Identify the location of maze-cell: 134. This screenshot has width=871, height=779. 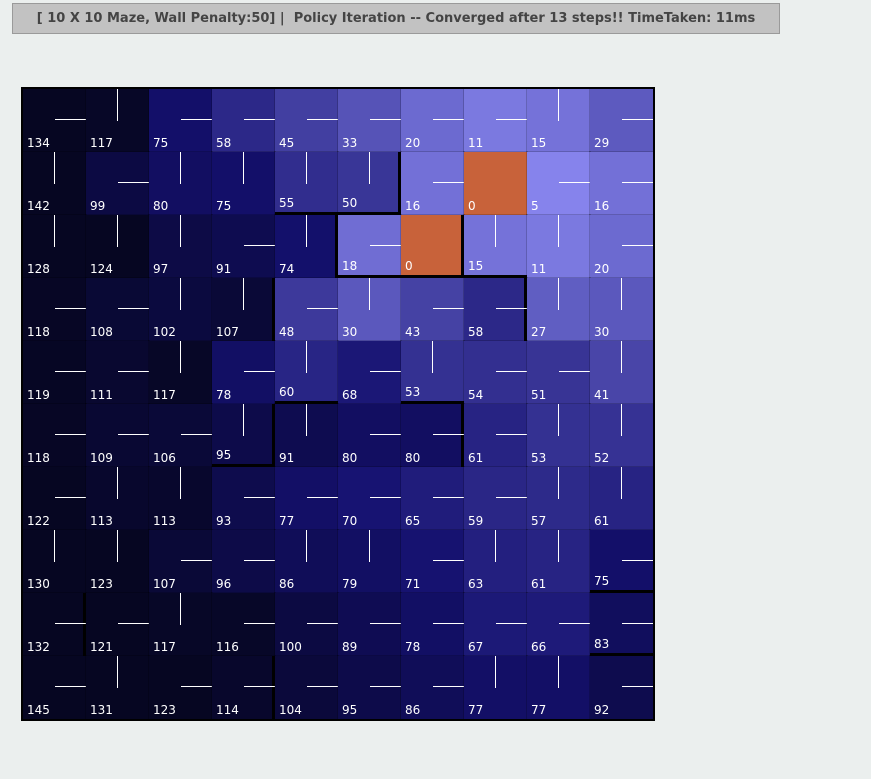
(54, 120).